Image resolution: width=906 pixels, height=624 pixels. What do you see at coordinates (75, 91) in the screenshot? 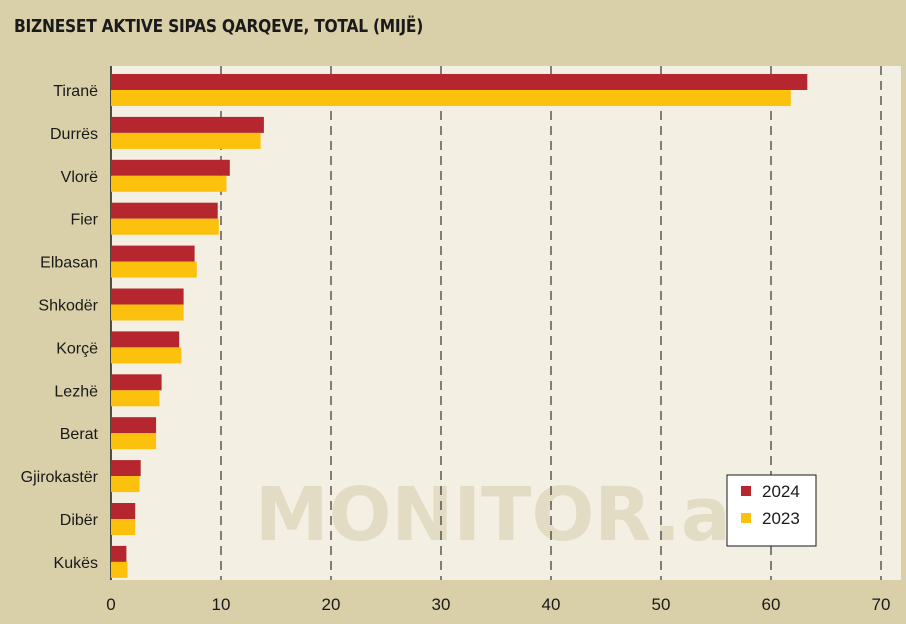
I see `category-label: Tiranë` at bounding box center [75, 91].